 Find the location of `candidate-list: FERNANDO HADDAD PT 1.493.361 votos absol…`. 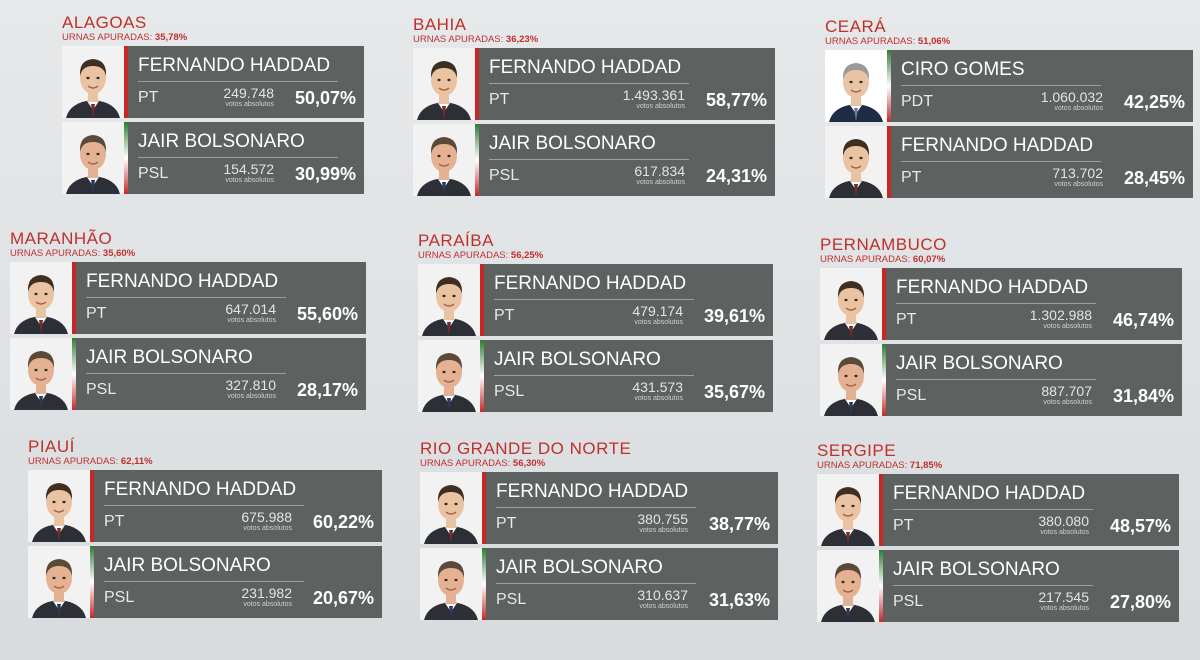

candidate-list: FERNANDO HADDAD PT 1.493.361 votos absol… is located at coordinates (594, 122).